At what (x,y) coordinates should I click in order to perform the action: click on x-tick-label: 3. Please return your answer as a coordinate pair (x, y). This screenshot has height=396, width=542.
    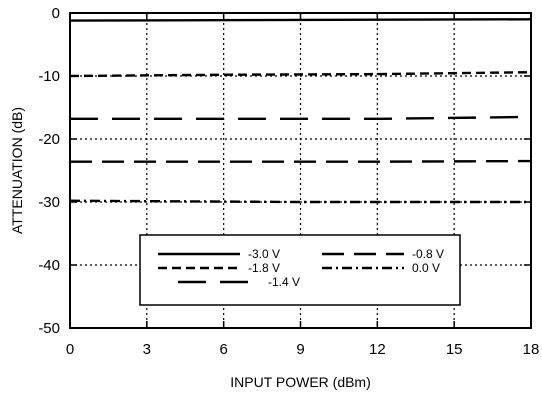
    Looking at the image, I should click on (147, 349).